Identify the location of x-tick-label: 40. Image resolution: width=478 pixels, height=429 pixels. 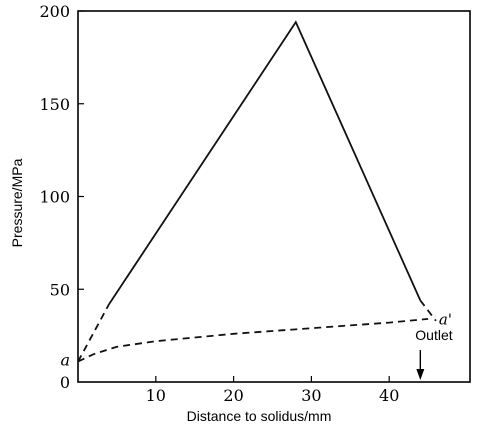
(389, 395).